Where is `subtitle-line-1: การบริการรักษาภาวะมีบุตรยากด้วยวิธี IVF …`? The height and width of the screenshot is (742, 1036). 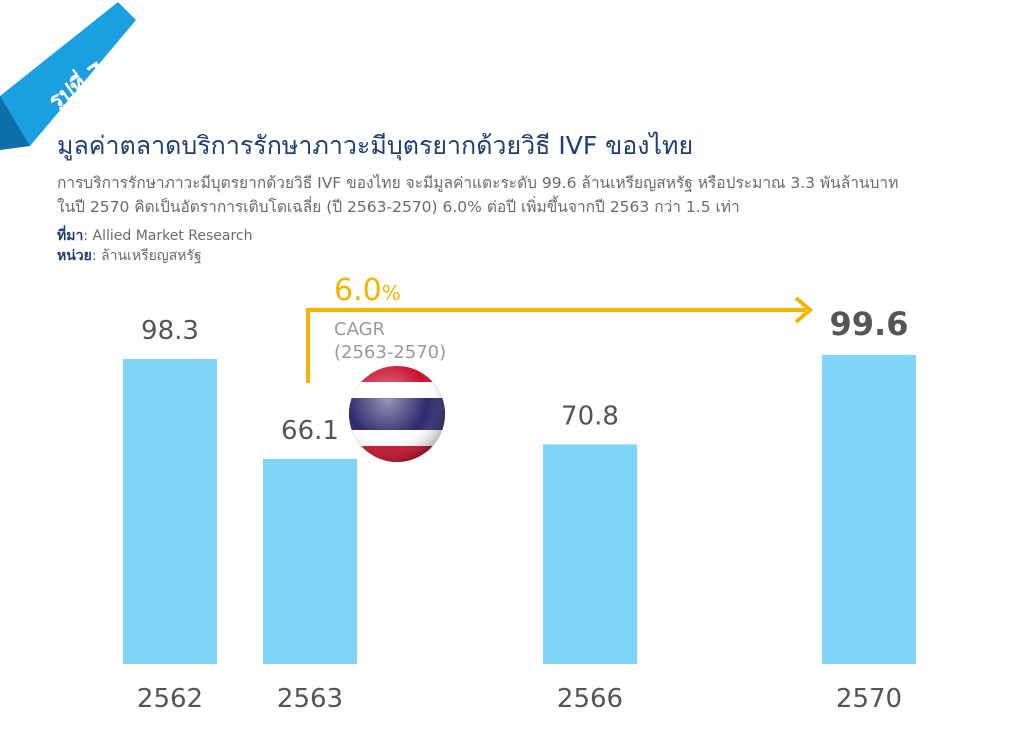
subtitle-line-1: การบริการรักษาภาวะมีบุตรยากด้วยวิธี IVF … is located at coordinates (478, 183).